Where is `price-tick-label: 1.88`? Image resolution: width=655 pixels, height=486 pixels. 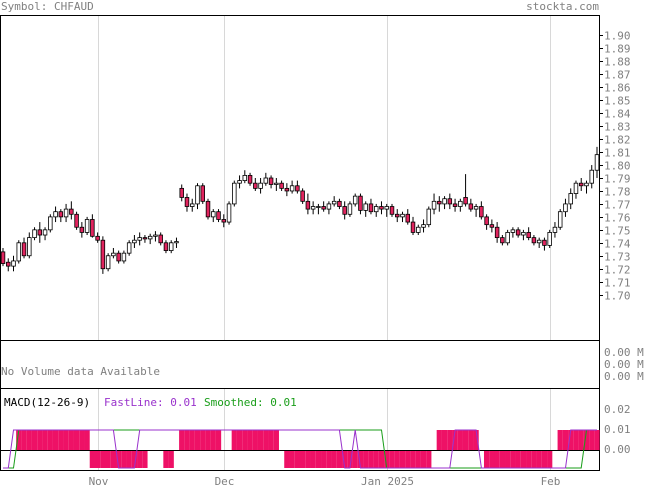 price-tick-label: 1.88 is located at coordinates (617, 62).